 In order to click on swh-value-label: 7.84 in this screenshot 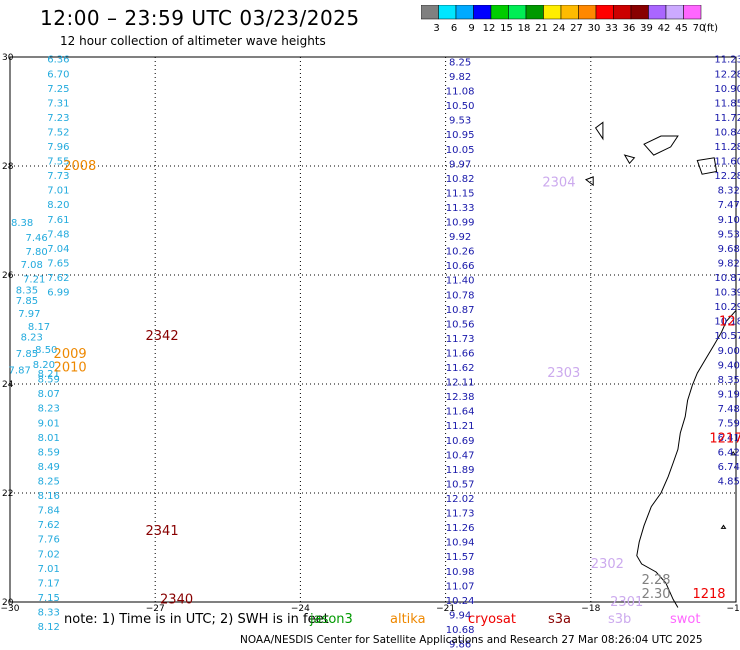, I will do `click(49, 511)`.